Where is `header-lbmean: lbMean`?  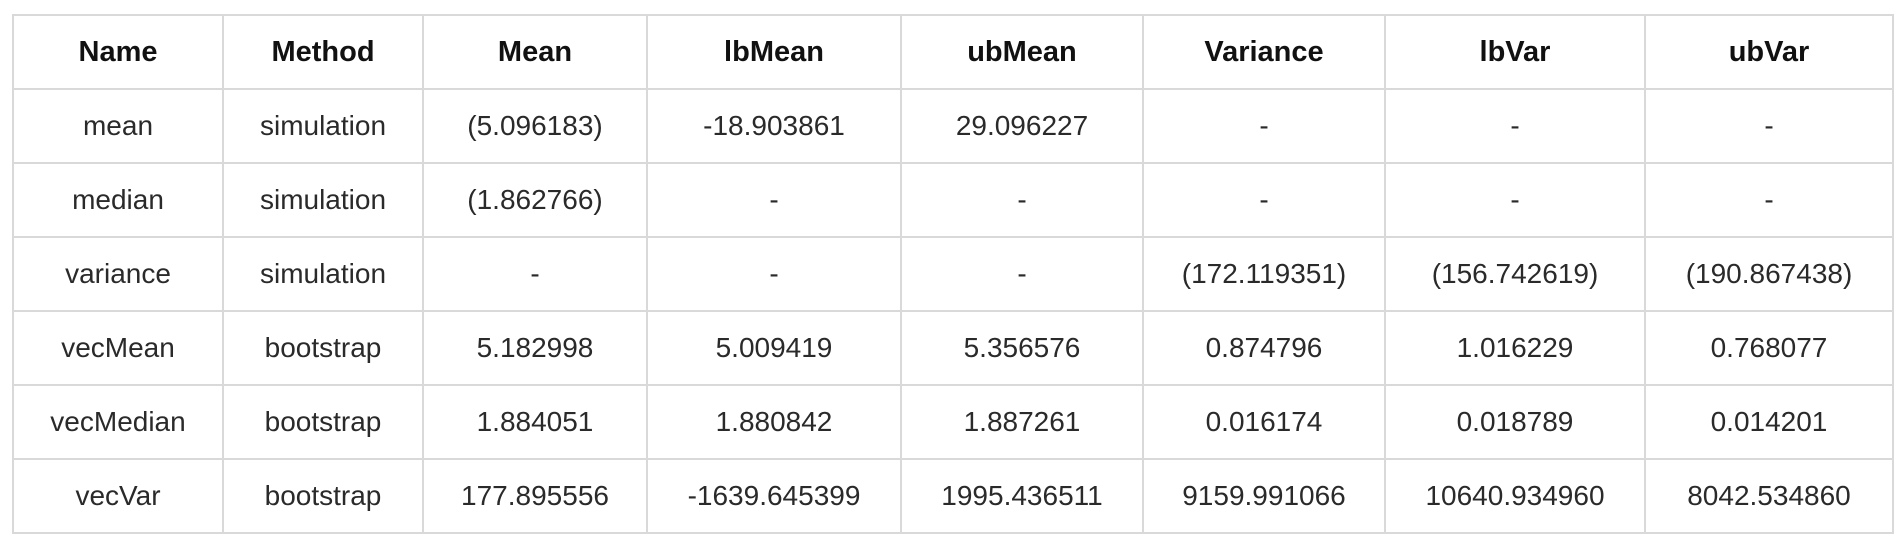 header-lbmean: lbMean is located at coordinates (774, 52).